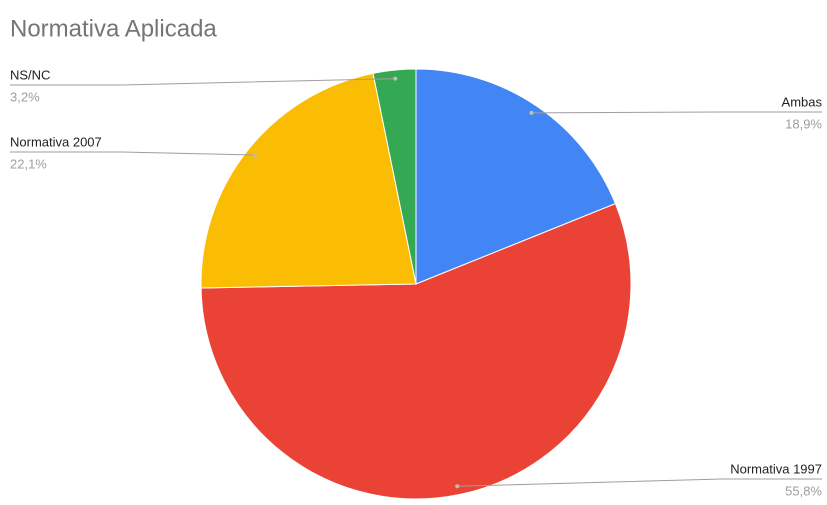 The width and height of the screenshot is (827, 505). I want to click on slice-value: 18,9%, so click(803, 123).